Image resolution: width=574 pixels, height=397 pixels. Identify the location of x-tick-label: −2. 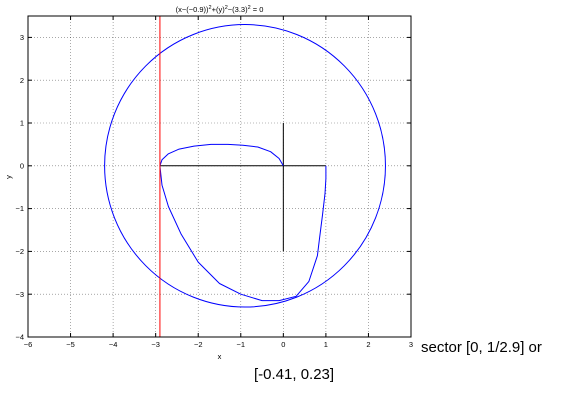
(198, 344).